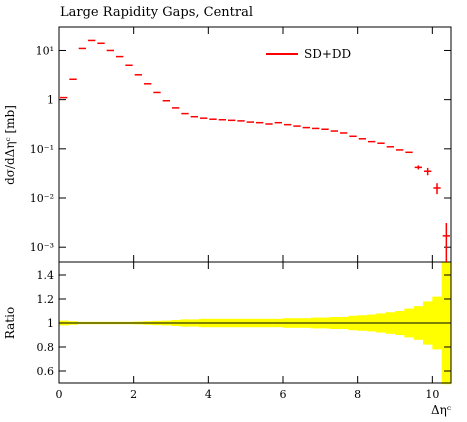  Describe the element at coordinates (46, 299) in the screenshot. I see `ratio-y-tick-label: 1.2` at that location.